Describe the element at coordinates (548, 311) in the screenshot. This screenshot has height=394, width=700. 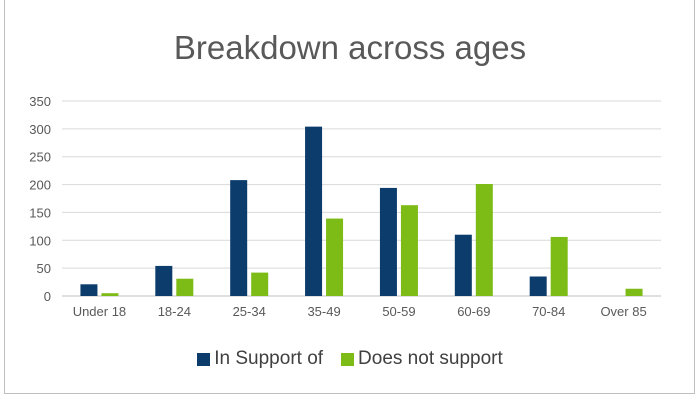
I see `x-tick-label: 70-84` at that location.